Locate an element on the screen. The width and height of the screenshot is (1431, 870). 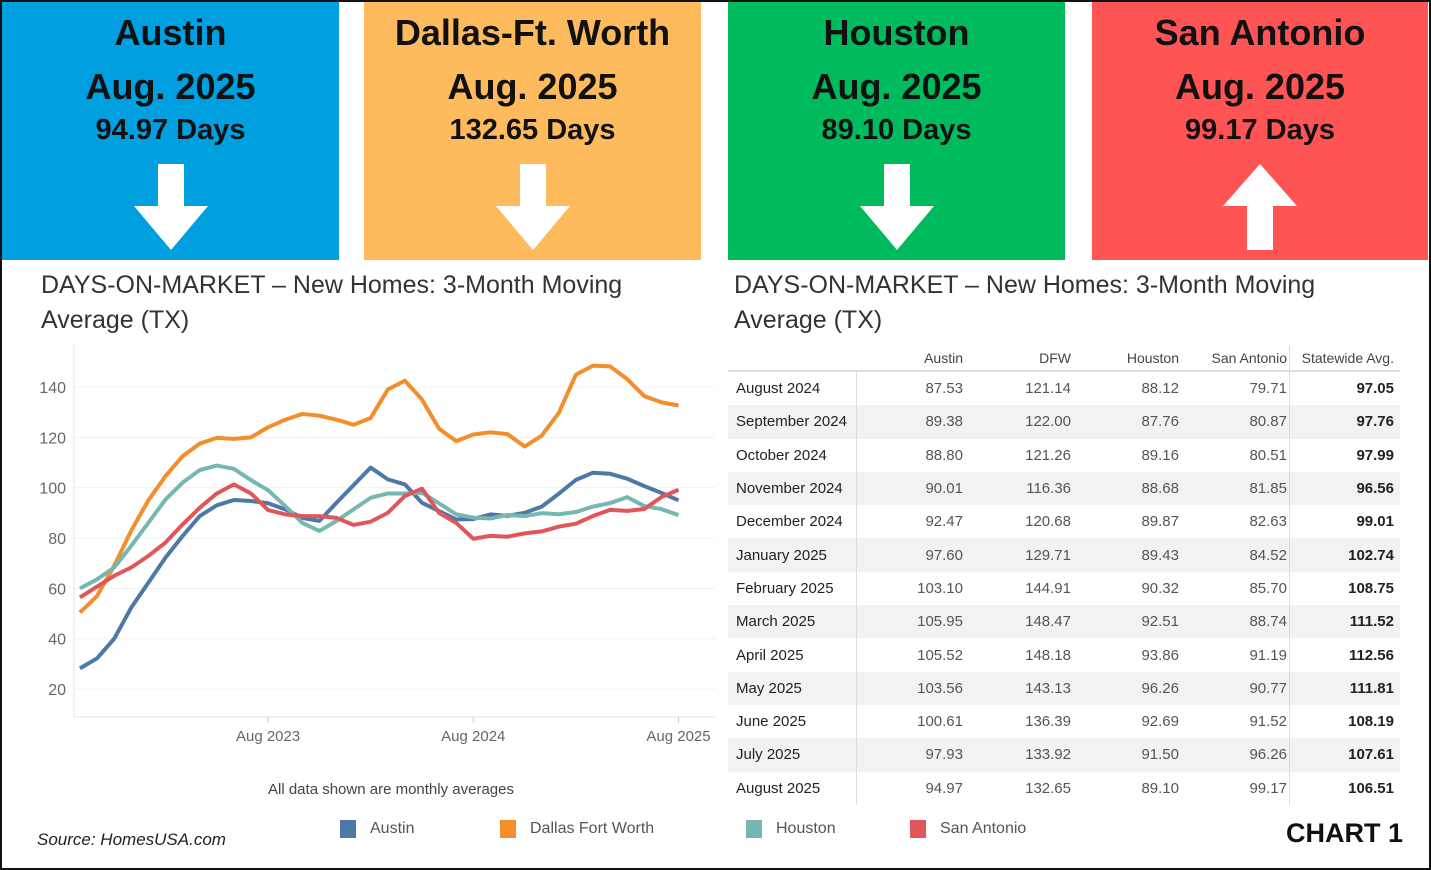
cell-value: 108.19 is located at coordinates (1343, 721).